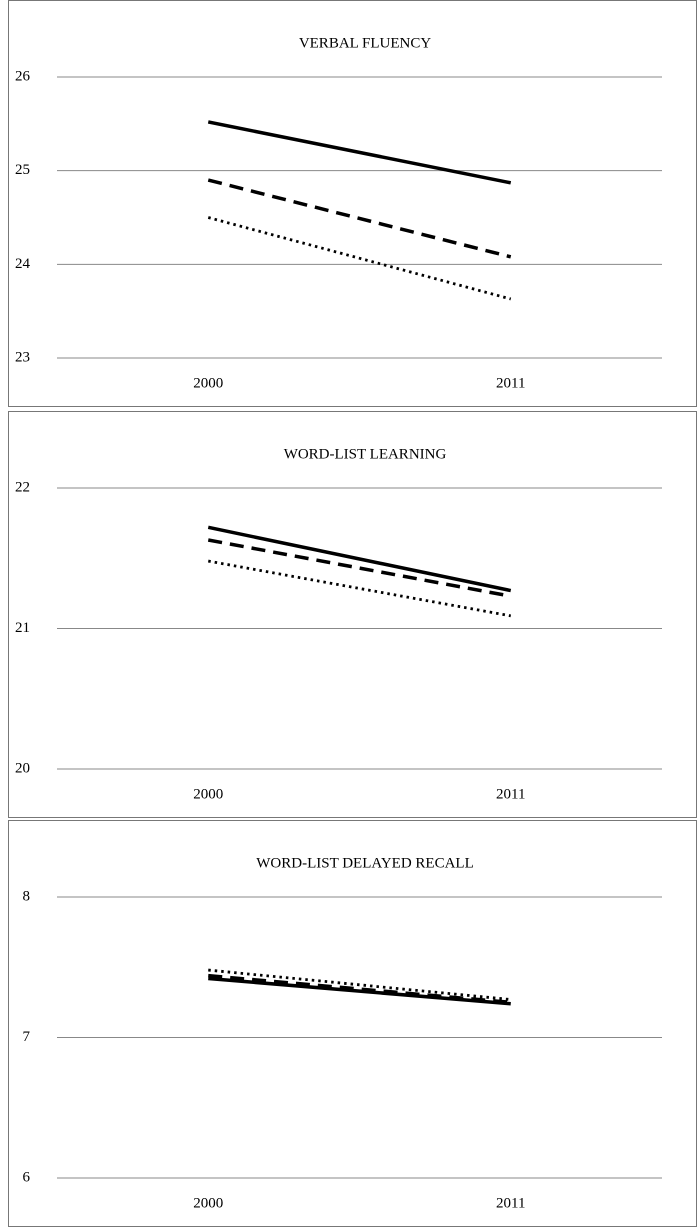 The height and width of the screenshot is (1228, 699). I want to click on y-tick-label: 25, so click(22, 170).